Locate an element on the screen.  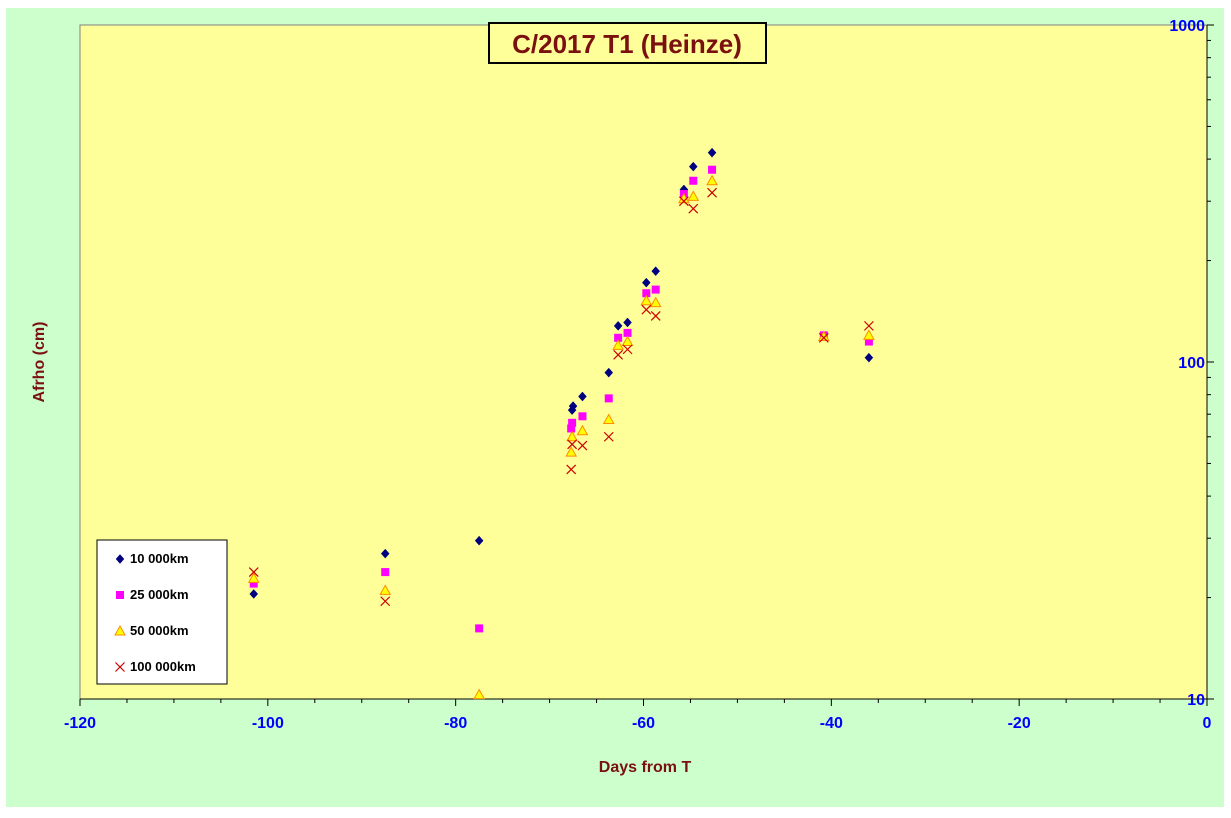
legend-label: 10 000km is located at coordinates (159, 558).